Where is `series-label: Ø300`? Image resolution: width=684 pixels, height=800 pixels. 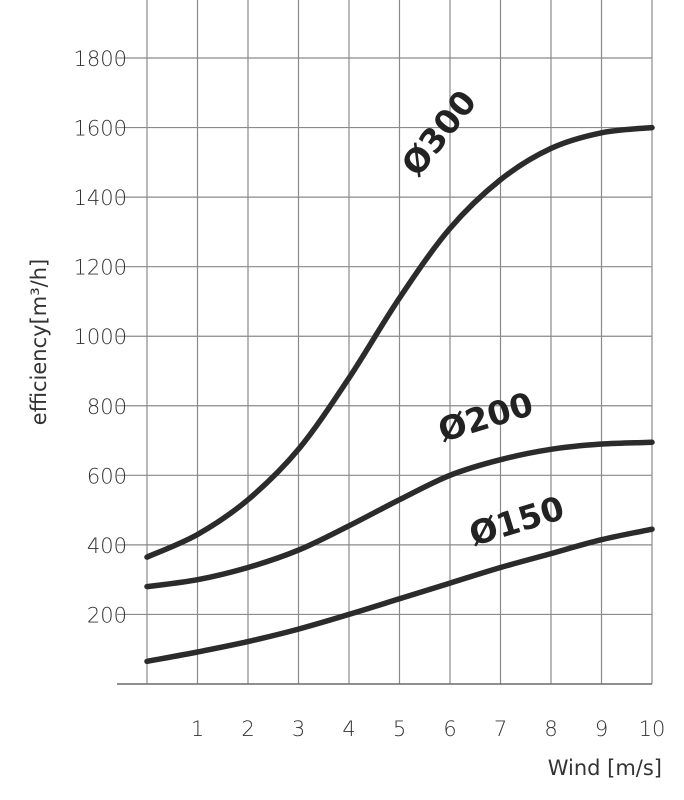
series-label: Ø300 is located at coordinates (439, 133).